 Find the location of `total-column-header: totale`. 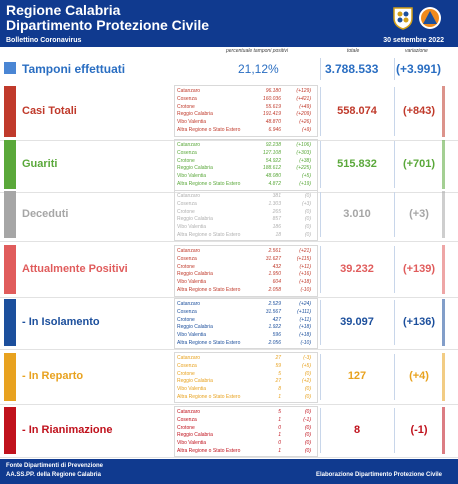

total-column-header: totale is located at coordinates (353, 51).